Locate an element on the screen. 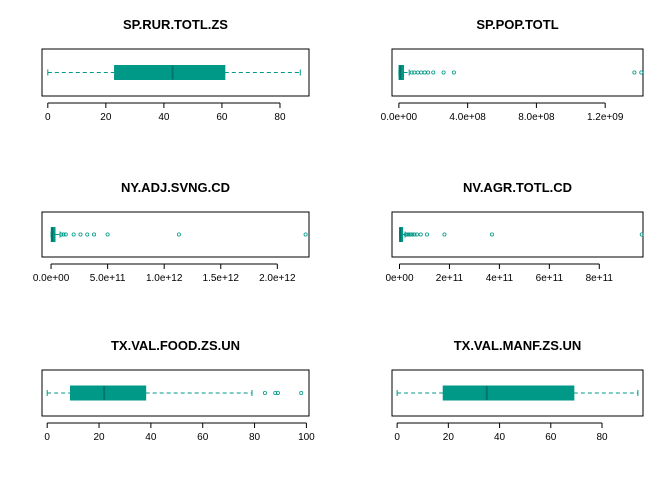 The width and height of the screenshot is (672, 480). x-tick-label: 1.0e+12 is located at coordinates (164, 278).